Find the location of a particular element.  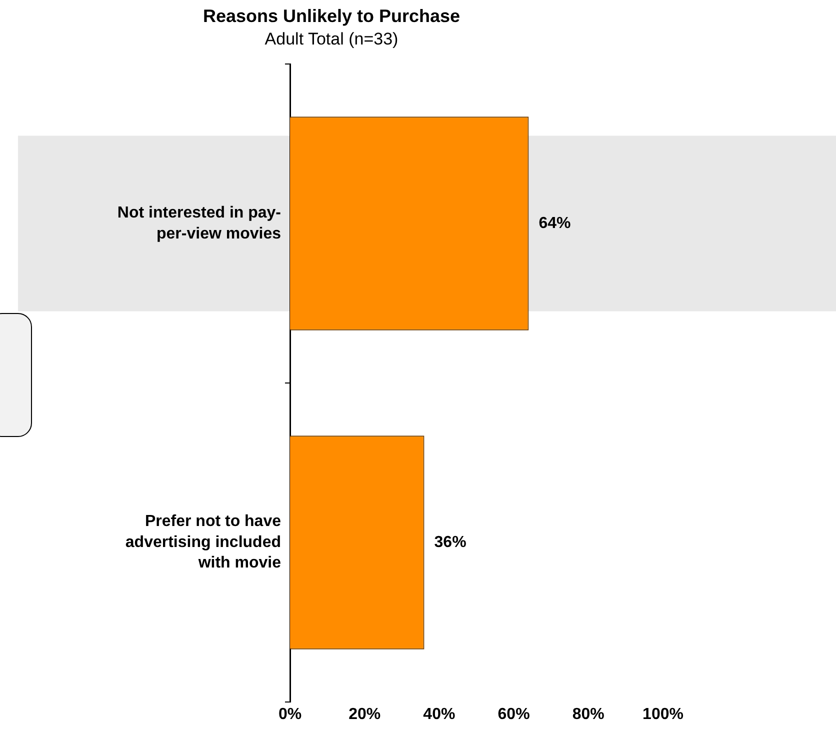

chart-subtitle: Adult Total (n=33) is located at coordinates (331, 38).